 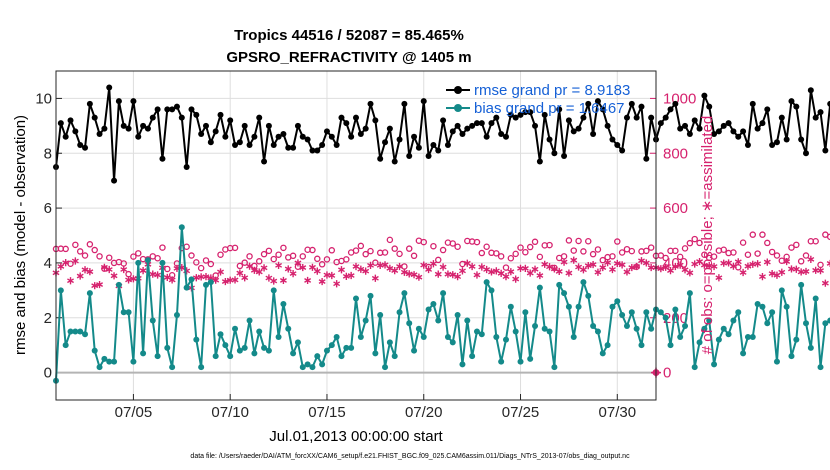 What do you see at coordinates (549, 108) in the screenshot?
I see `legend-bias-label: bias grand pr = 1.6467` at bounding box center [549, 108].